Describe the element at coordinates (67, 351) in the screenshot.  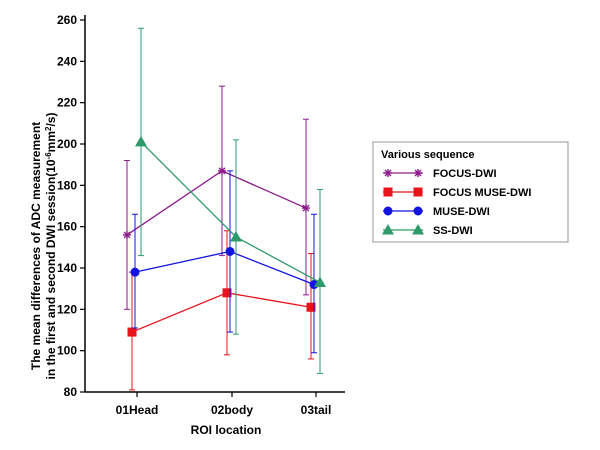
I see `y-tick-label-100: 100` at that location.